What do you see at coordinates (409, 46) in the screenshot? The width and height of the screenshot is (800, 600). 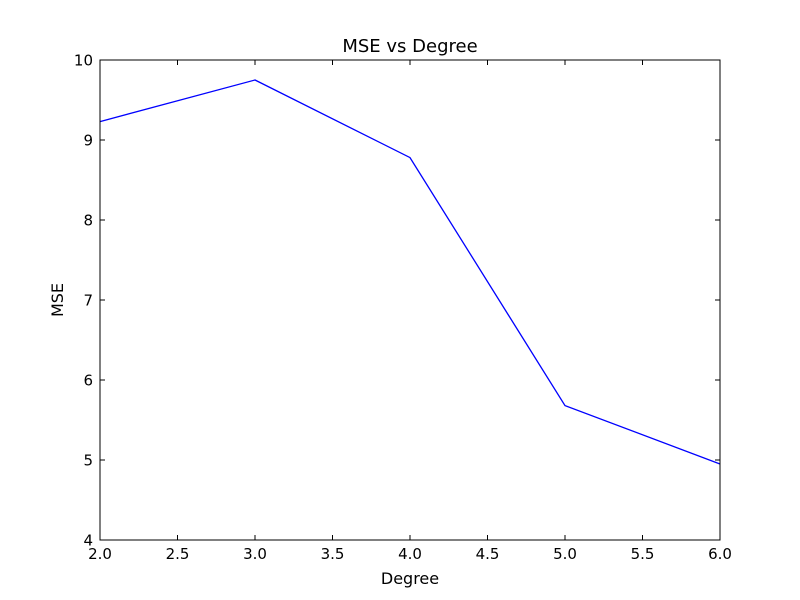 I see `chart-title: MSE vs Degree` at bounding box center [409, 46].